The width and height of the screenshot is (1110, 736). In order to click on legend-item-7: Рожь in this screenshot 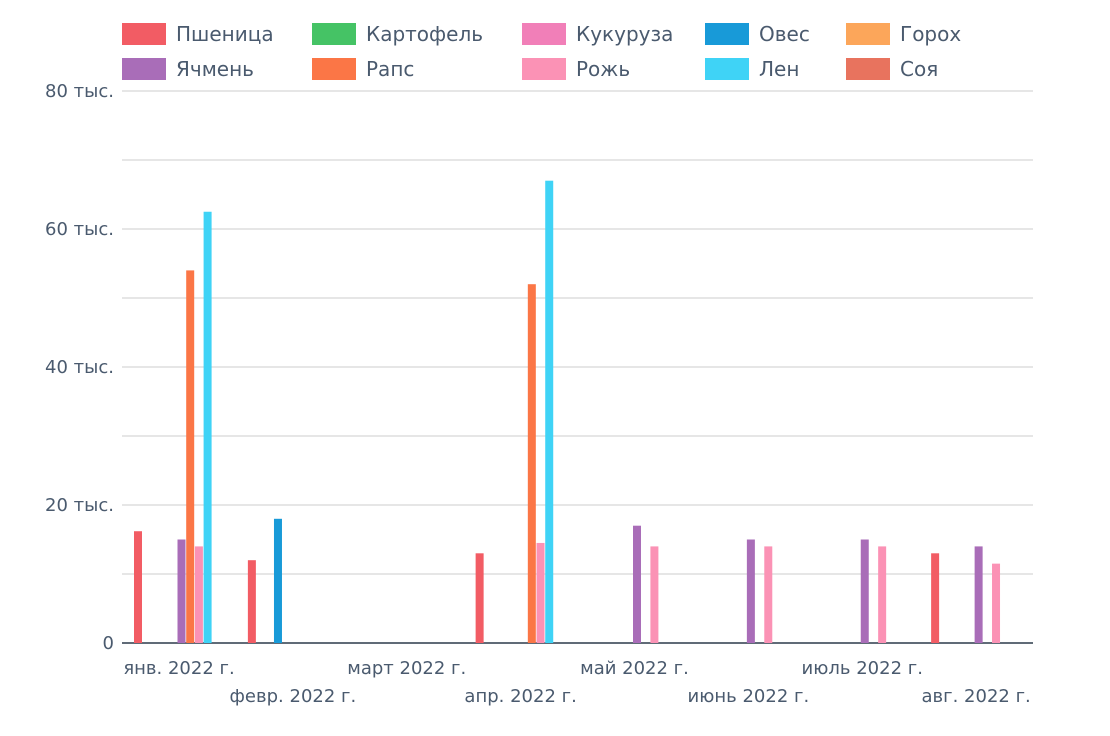, I will do `click(576, 69)`.